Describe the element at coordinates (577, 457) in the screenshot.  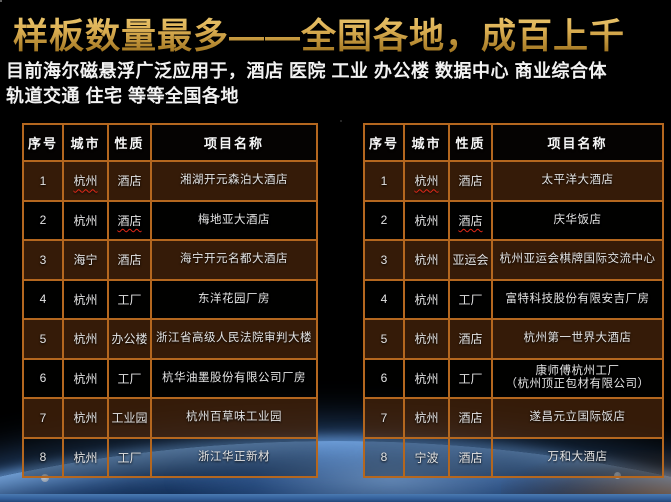
I see `cell-project-name: 万和大酒店` at that location.